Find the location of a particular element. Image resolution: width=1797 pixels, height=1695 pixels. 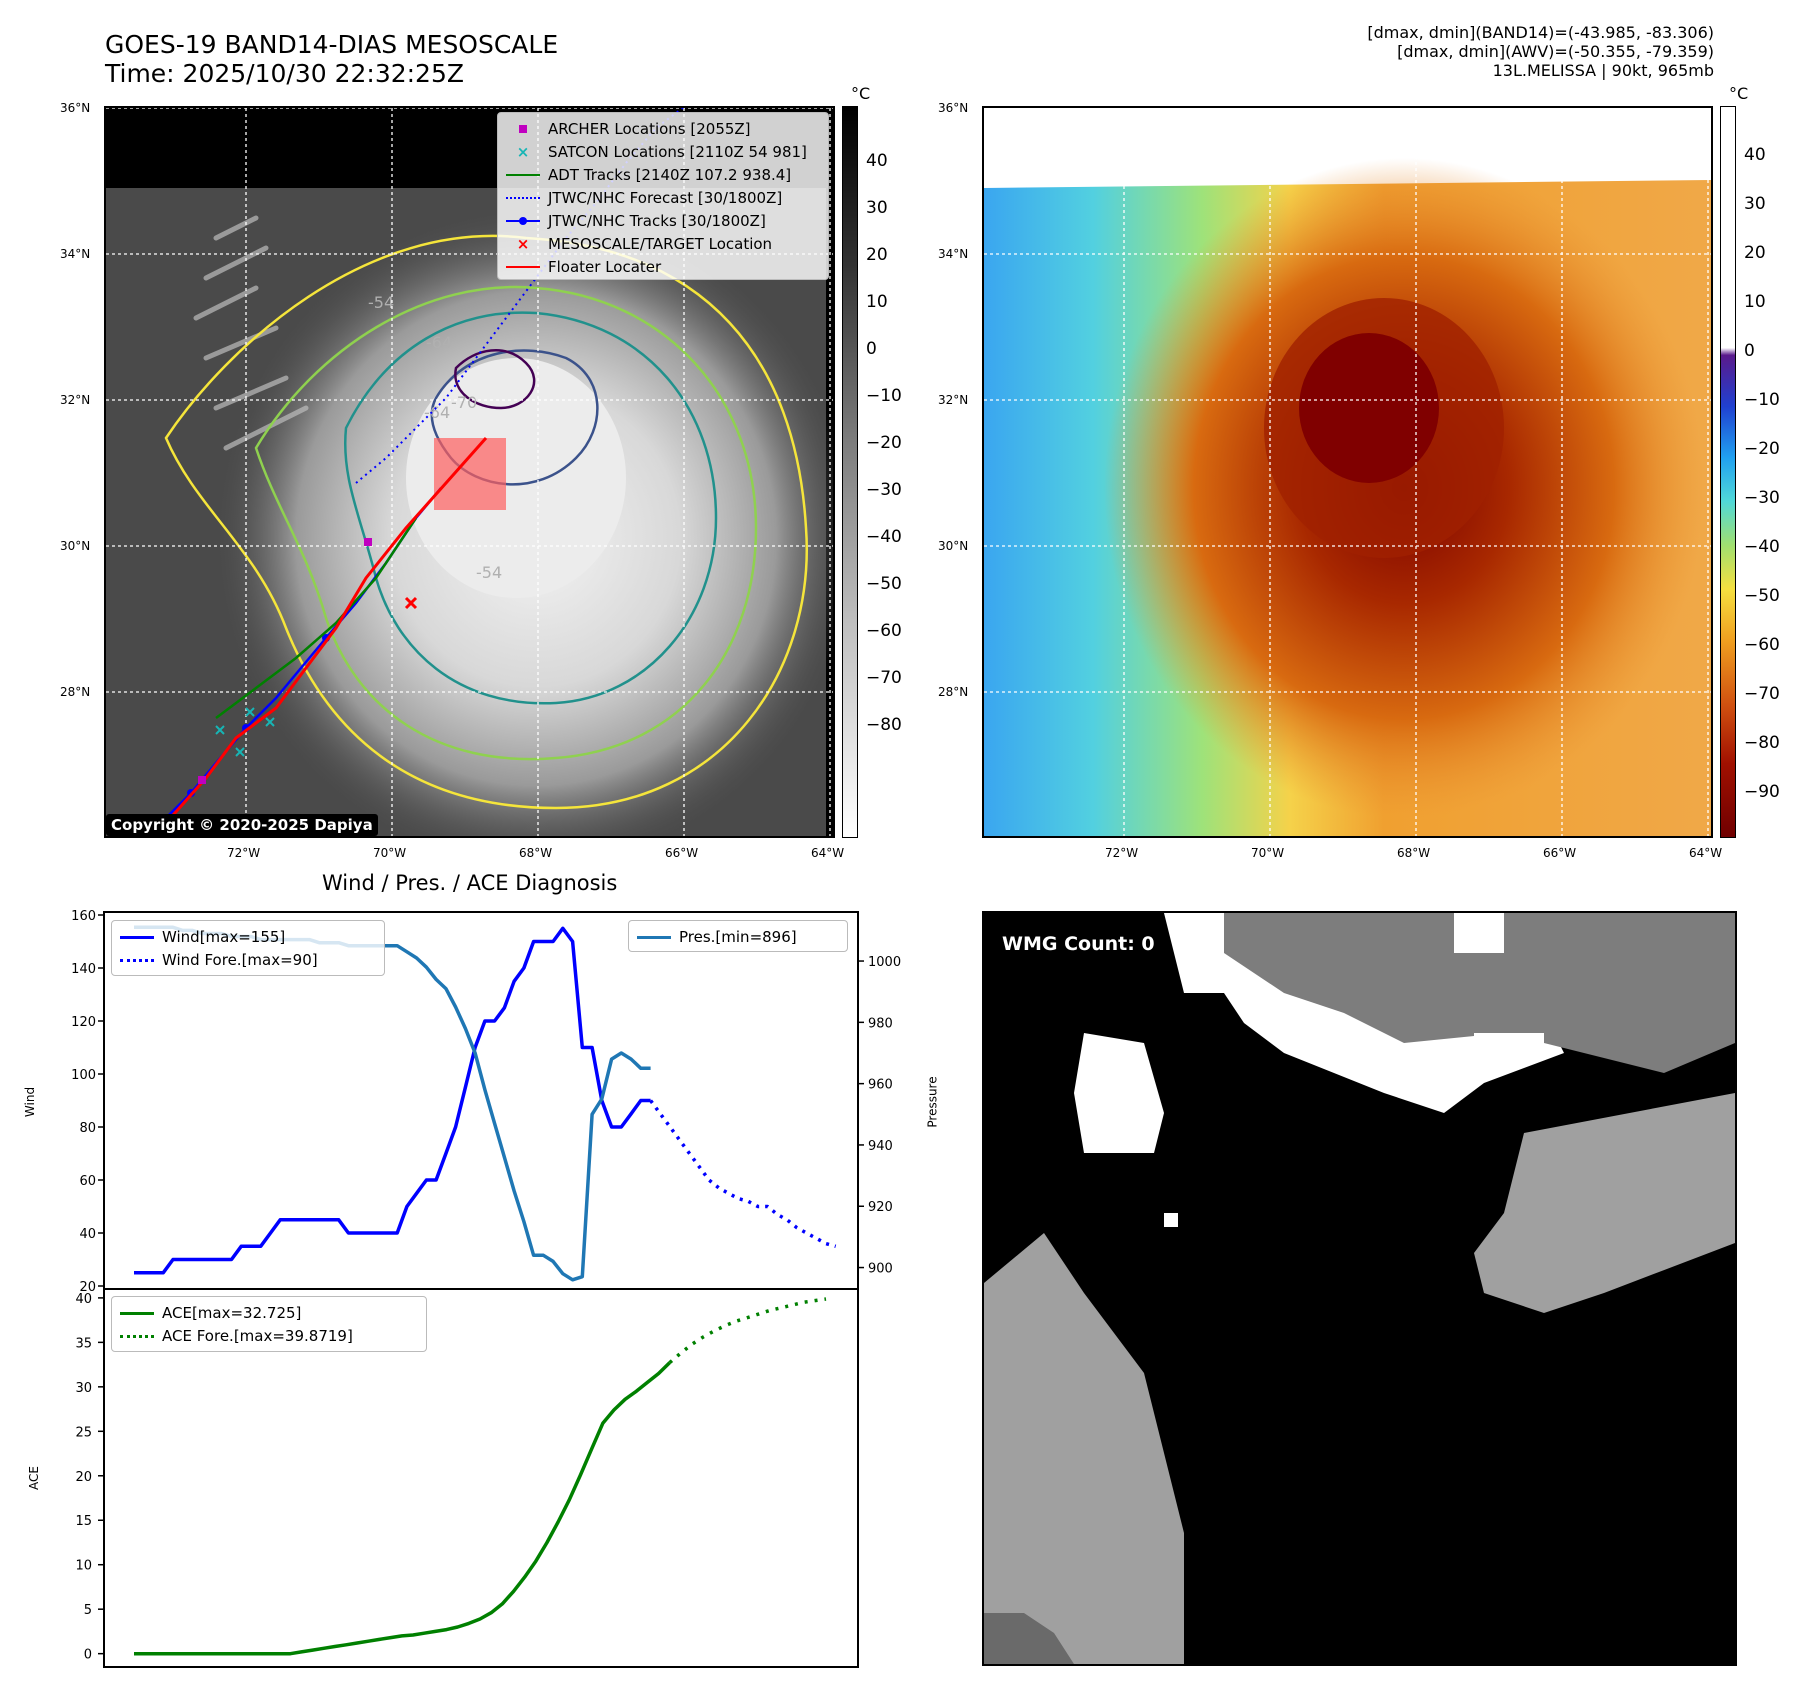

legend-forecast: JTWC/NHC Forecast [30/1800Z] is located at coordinates (663, 197).